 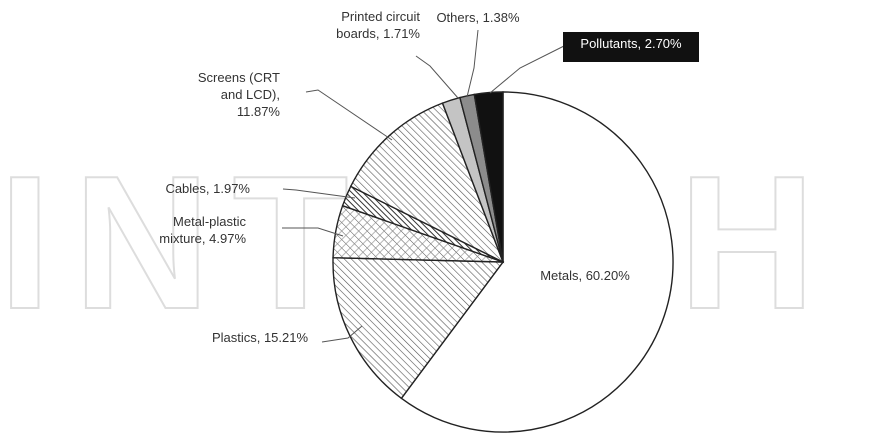 I want to click on leader-line-plastics, so click(x=342, y=334).